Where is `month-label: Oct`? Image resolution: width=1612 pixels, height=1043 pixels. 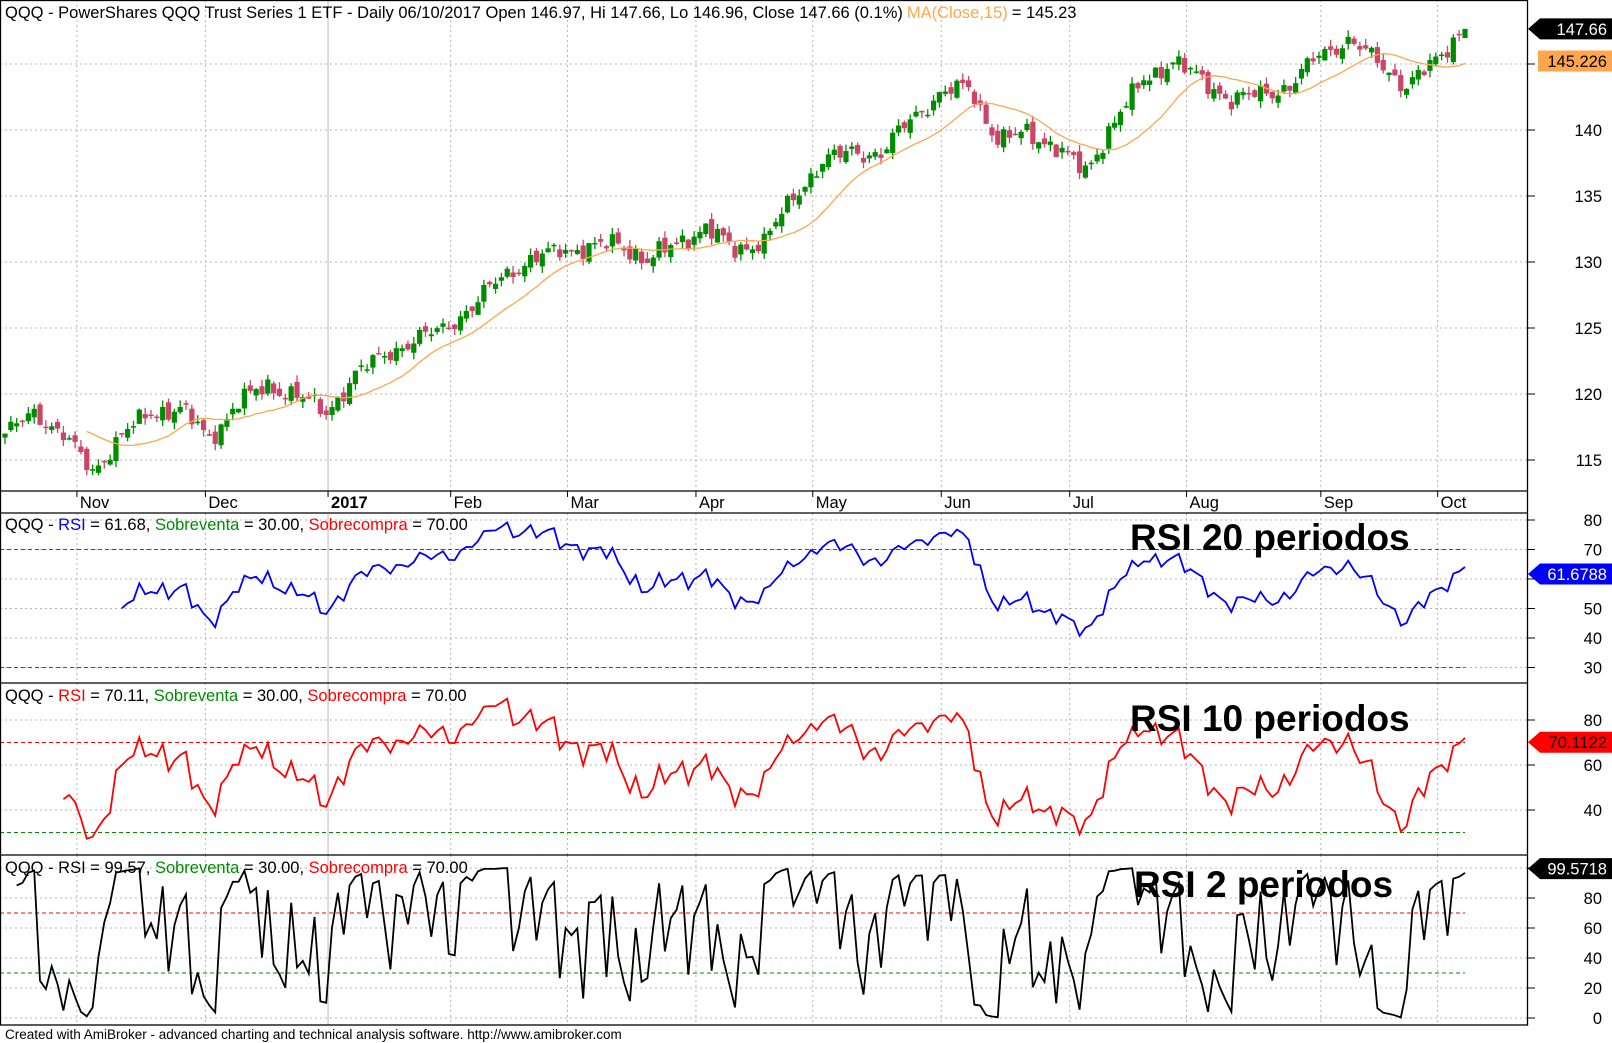
month-label: Oct is located at coordinates (1454, 503).